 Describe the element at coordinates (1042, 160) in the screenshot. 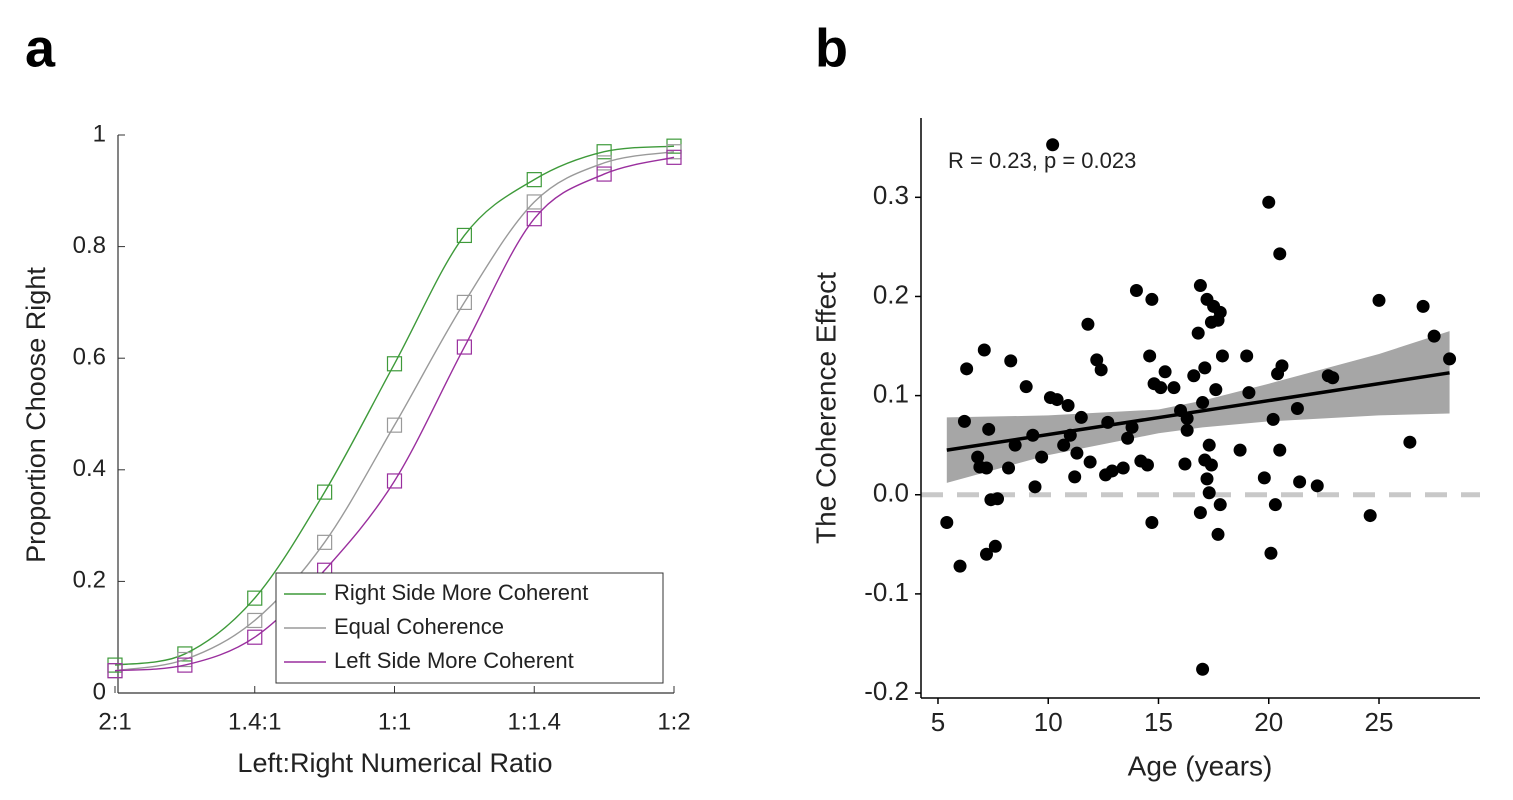

I see `annotation: R = 0.23, p = 0.023` at that location.